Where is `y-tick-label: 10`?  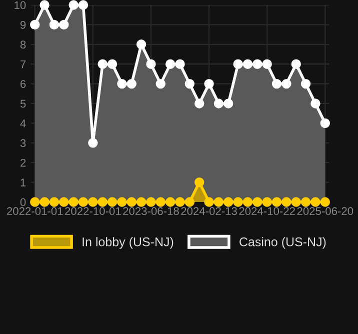
y-tick-label: 10 is located at coordinates (20, 5).